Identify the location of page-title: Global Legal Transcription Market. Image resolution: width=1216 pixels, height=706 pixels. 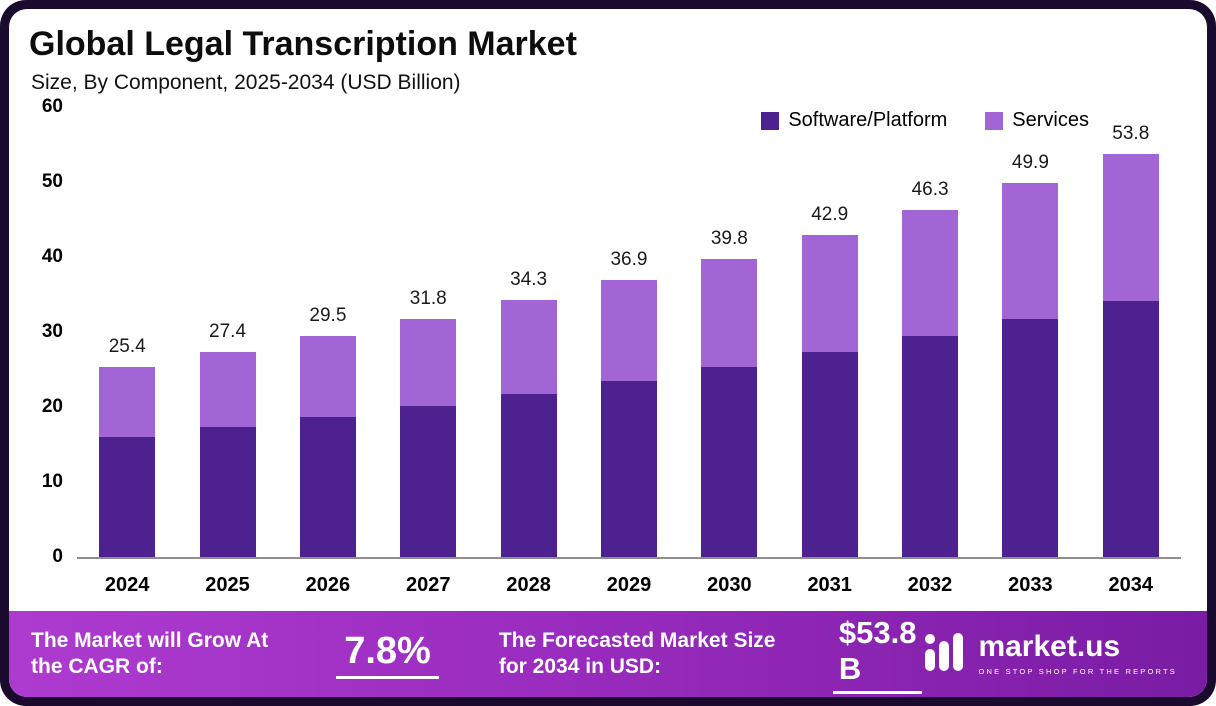
(303, 44).